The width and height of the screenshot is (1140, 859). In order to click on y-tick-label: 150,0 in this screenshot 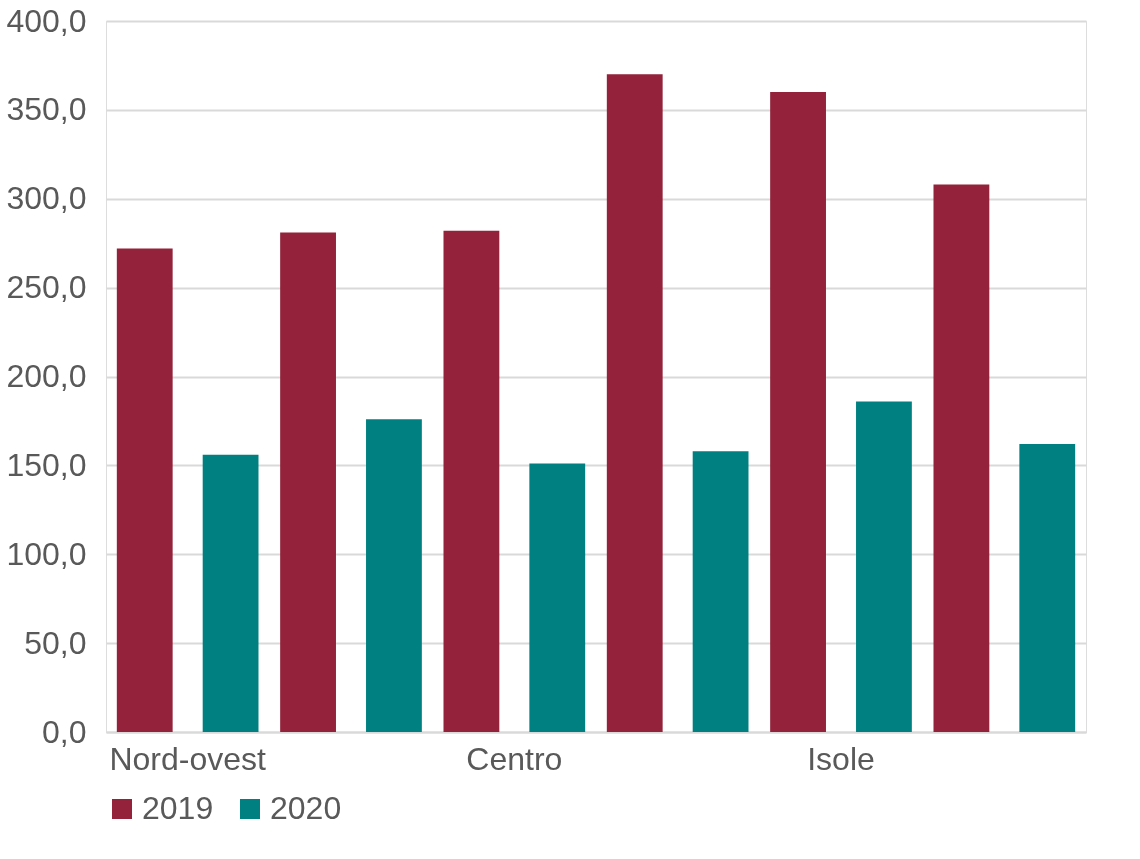, I will do `click(46, 464)`.